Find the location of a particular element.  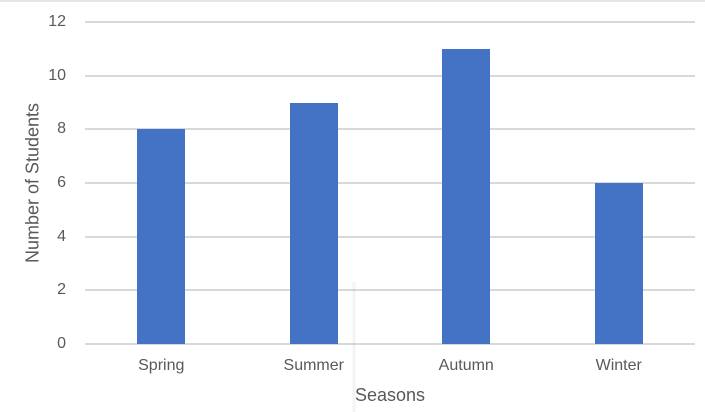

x-category-label: Autumn is located at coordinates (466, 365).